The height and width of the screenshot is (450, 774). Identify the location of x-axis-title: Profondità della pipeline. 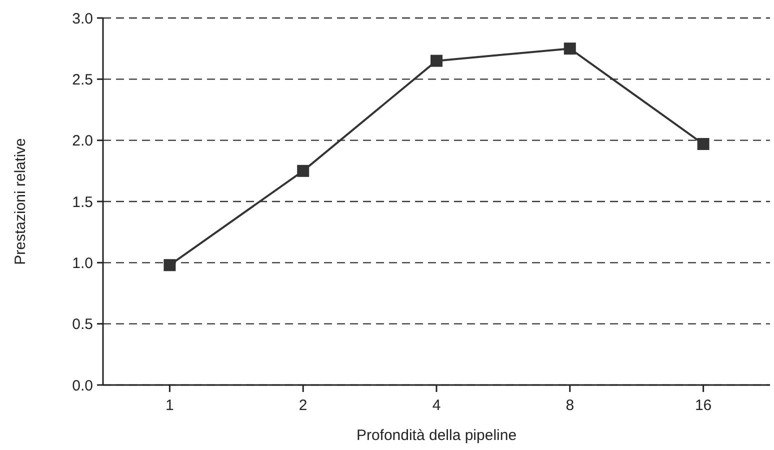
(436, 435).